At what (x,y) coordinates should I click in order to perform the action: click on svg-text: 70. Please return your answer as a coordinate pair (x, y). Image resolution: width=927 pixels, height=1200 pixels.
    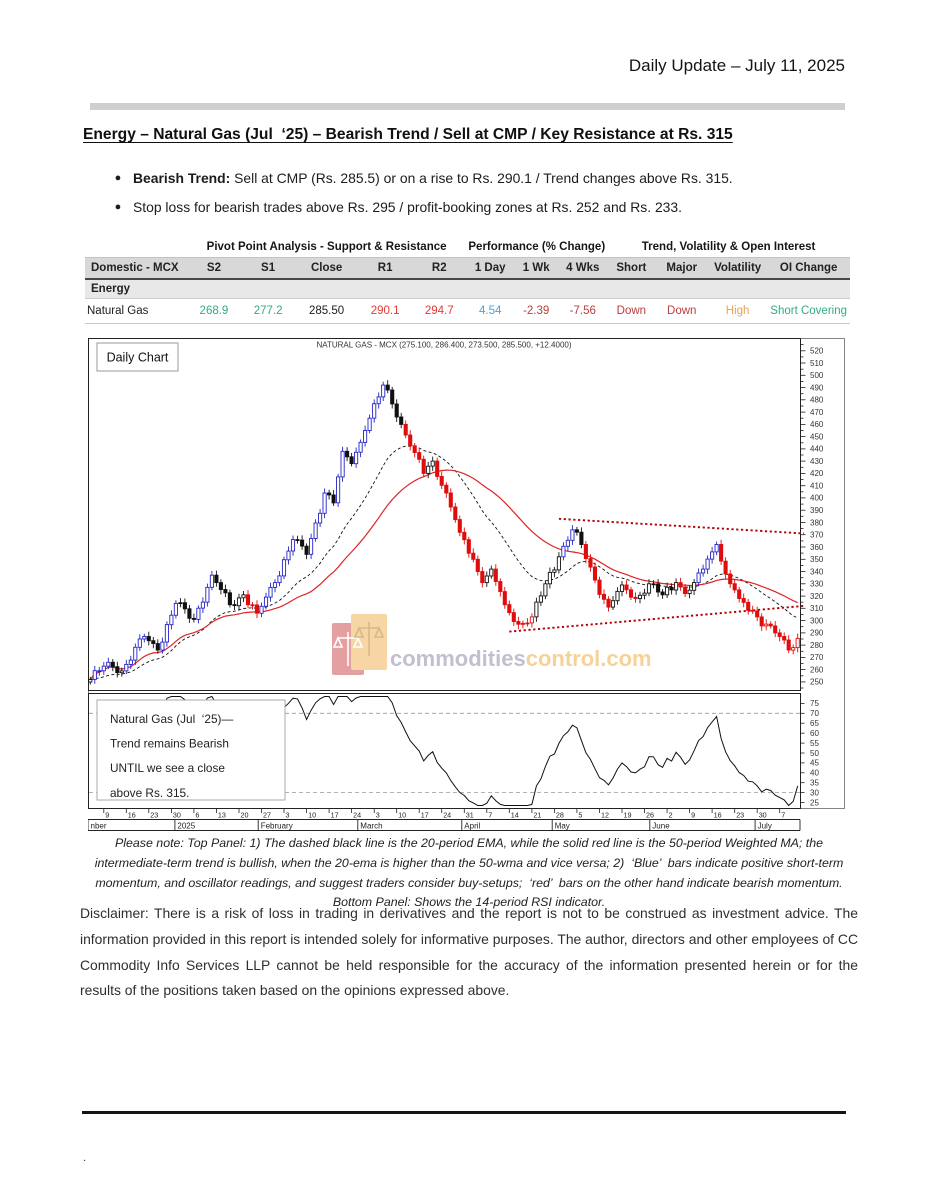
    Looking at the image, I should click on (814, 713).